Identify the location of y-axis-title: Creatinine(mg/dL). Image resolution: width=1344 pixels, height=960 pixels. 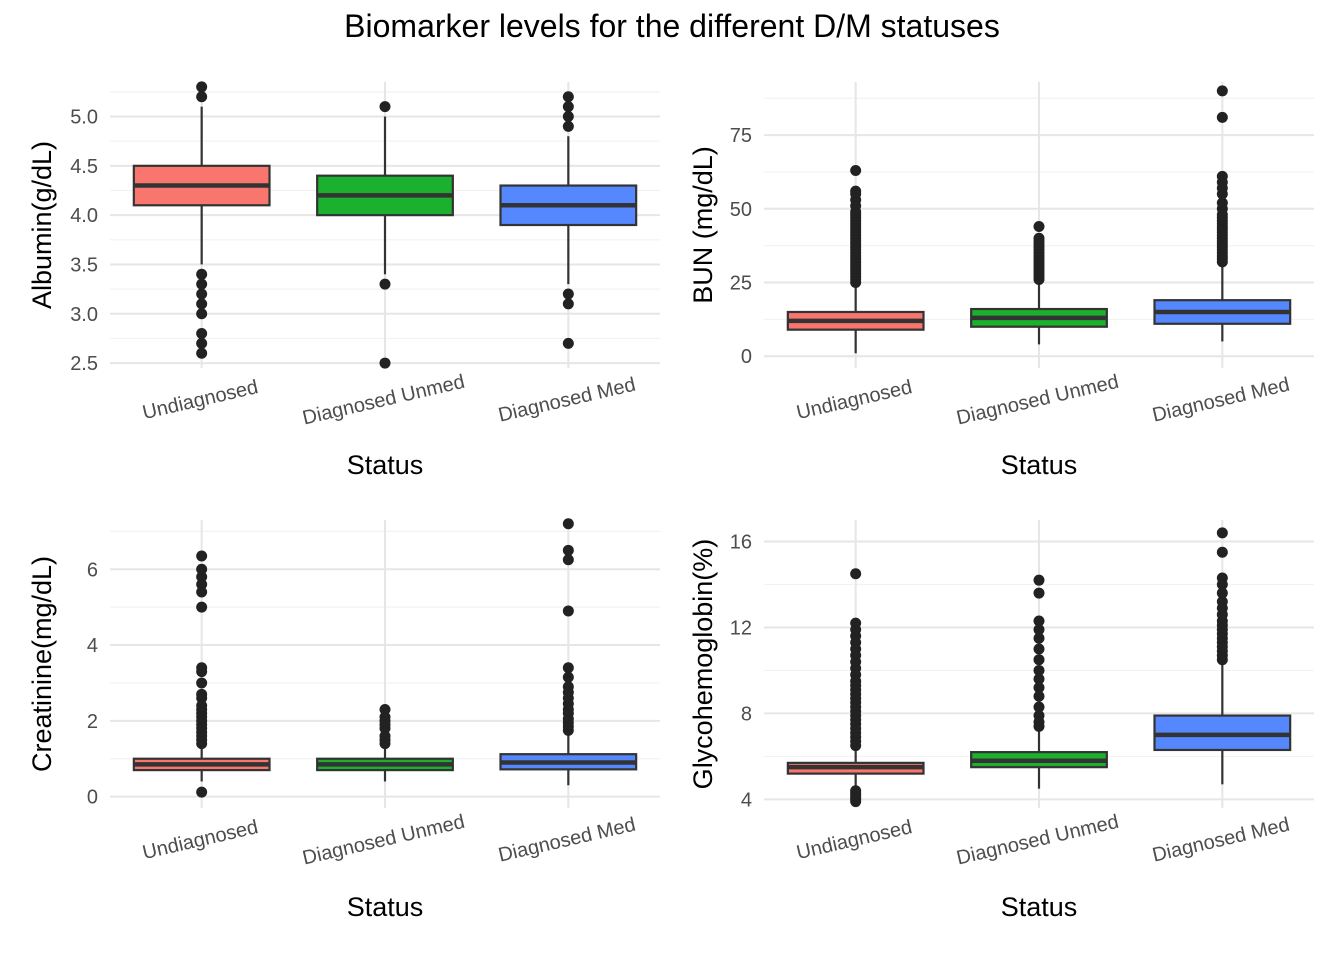
(42, 664).